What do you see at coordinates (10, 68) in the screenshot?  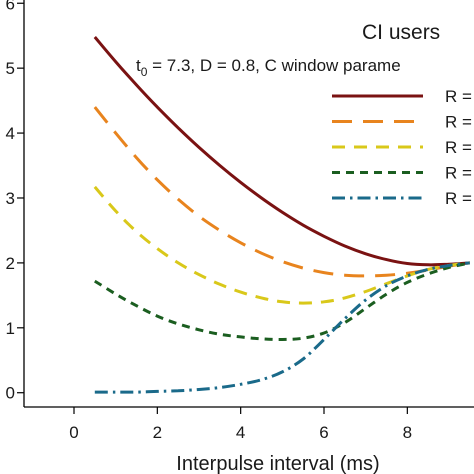 I see `y-tick-label: 5` at bounding box center [10, 68].